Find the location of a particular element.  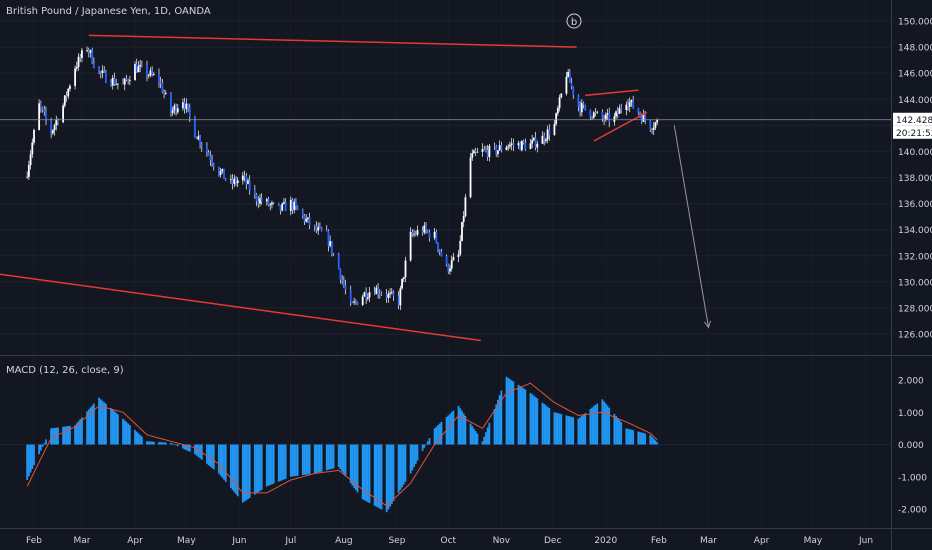

wave-label-b: b is located at coordinates (574, 21).